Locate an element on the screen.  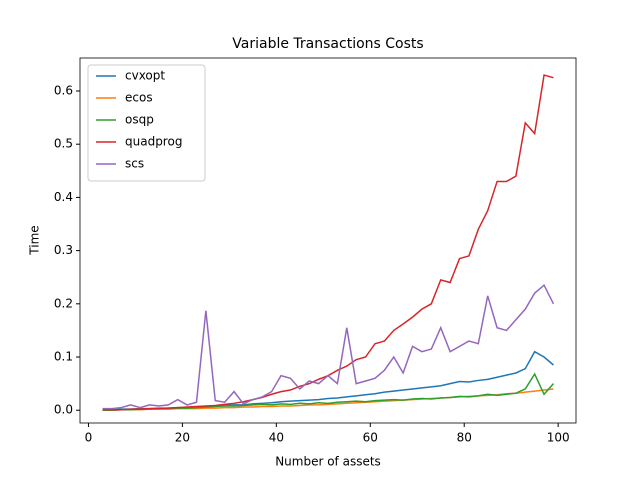
legend-label: cvxopt is located at coordinates (145, 76).